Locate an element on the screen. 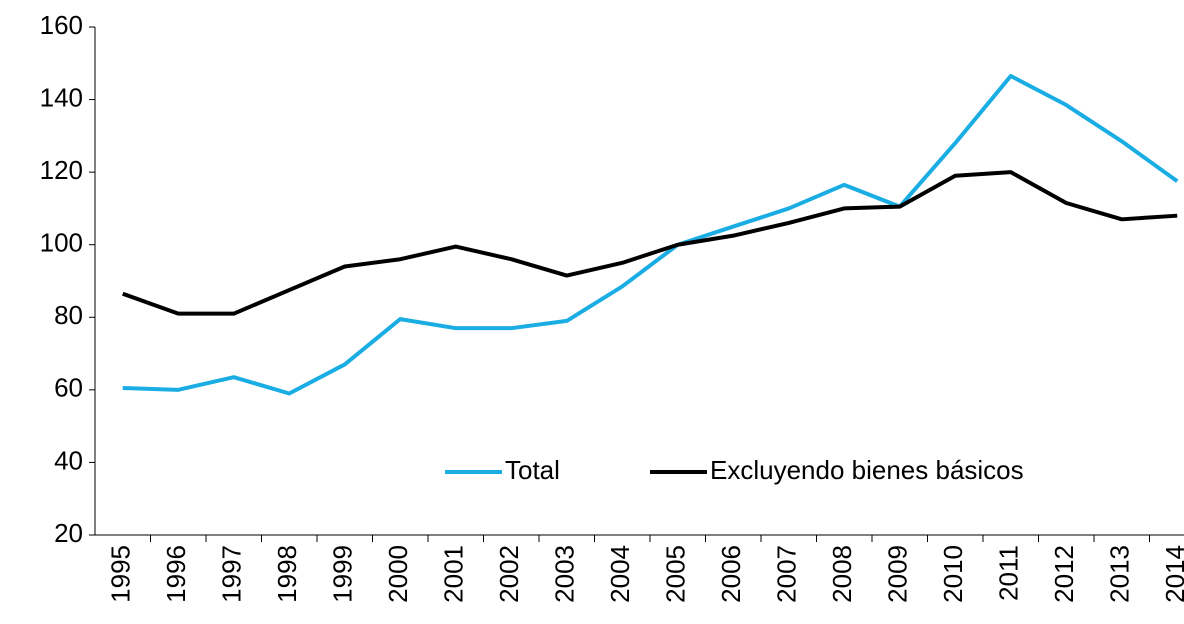  y-tick-label: 160 is located at coordinates (61, 25).